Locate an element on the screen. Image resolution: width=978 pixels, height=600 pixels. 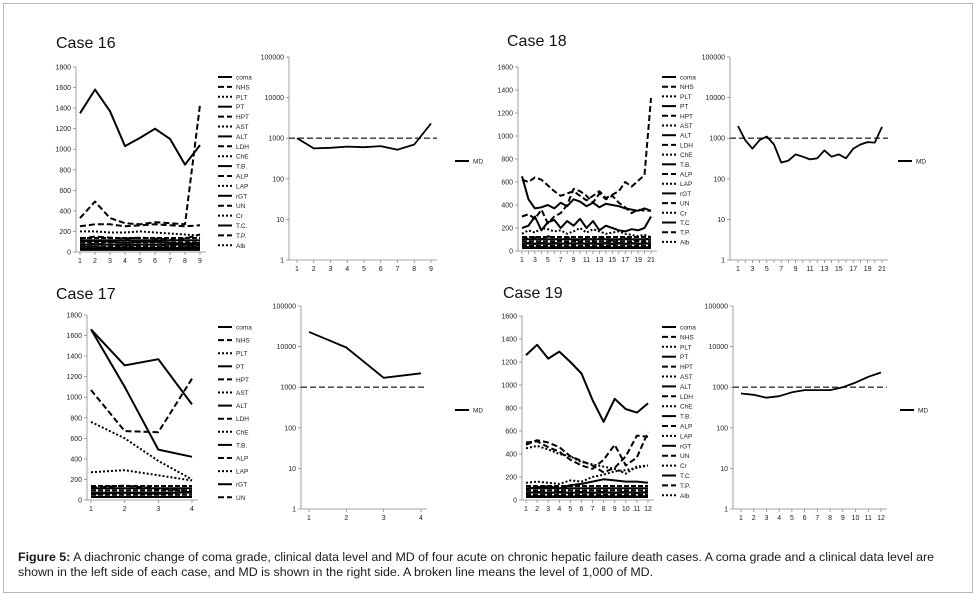
legend-label: NHS is located at coordinates (687, 87).